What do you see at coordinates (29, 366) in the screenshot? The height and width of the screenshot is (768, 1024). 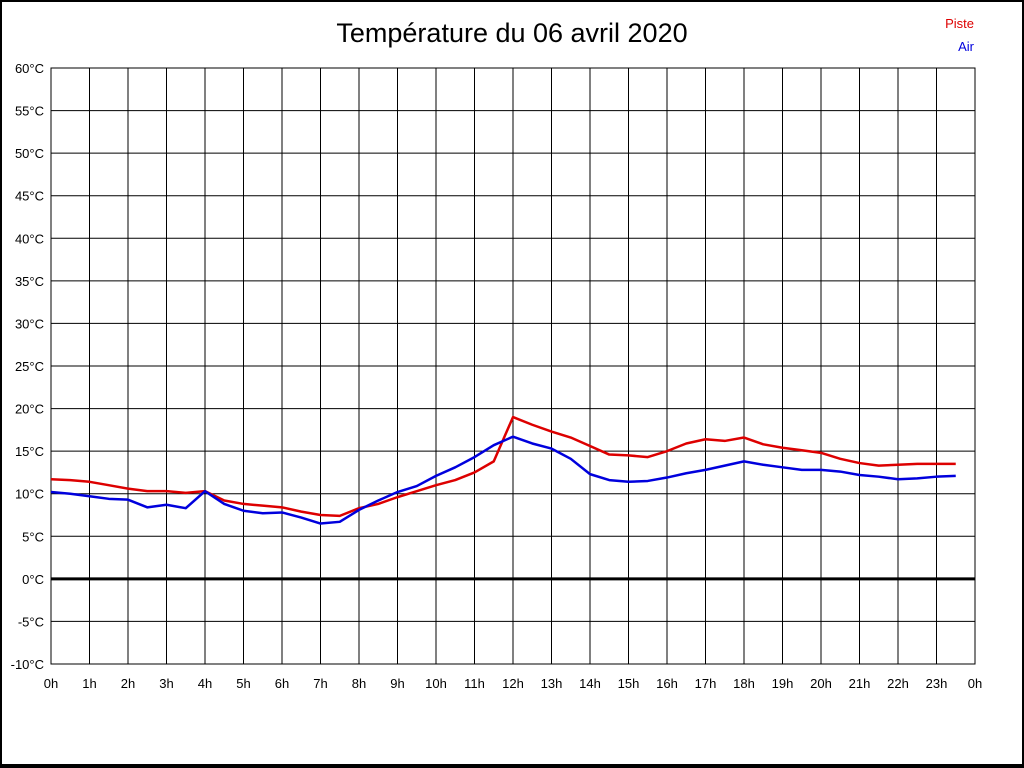 I see `y-tick-label: 25°C` at bounding box center [29, 366].